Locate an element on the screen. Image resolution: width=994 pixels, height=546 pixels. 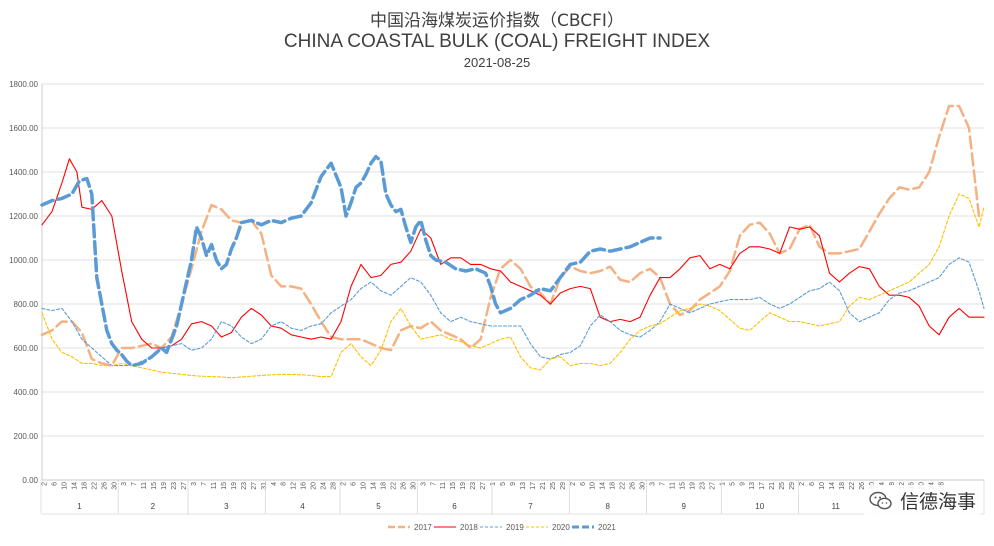
x-tick-label: 1 is located at coordinates (722, 484).